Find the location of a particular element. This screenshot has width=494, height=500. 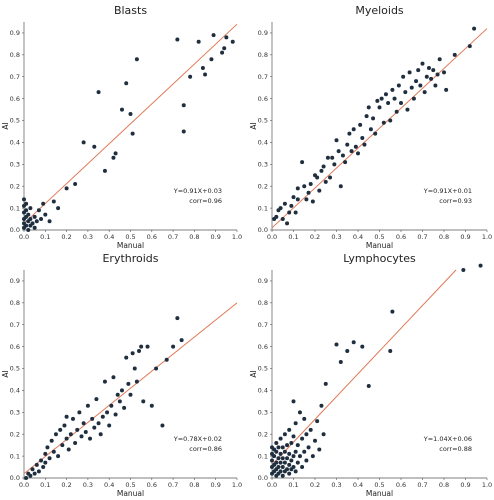

y-tick-label: 0.0 is located at coordinates (263, 478).